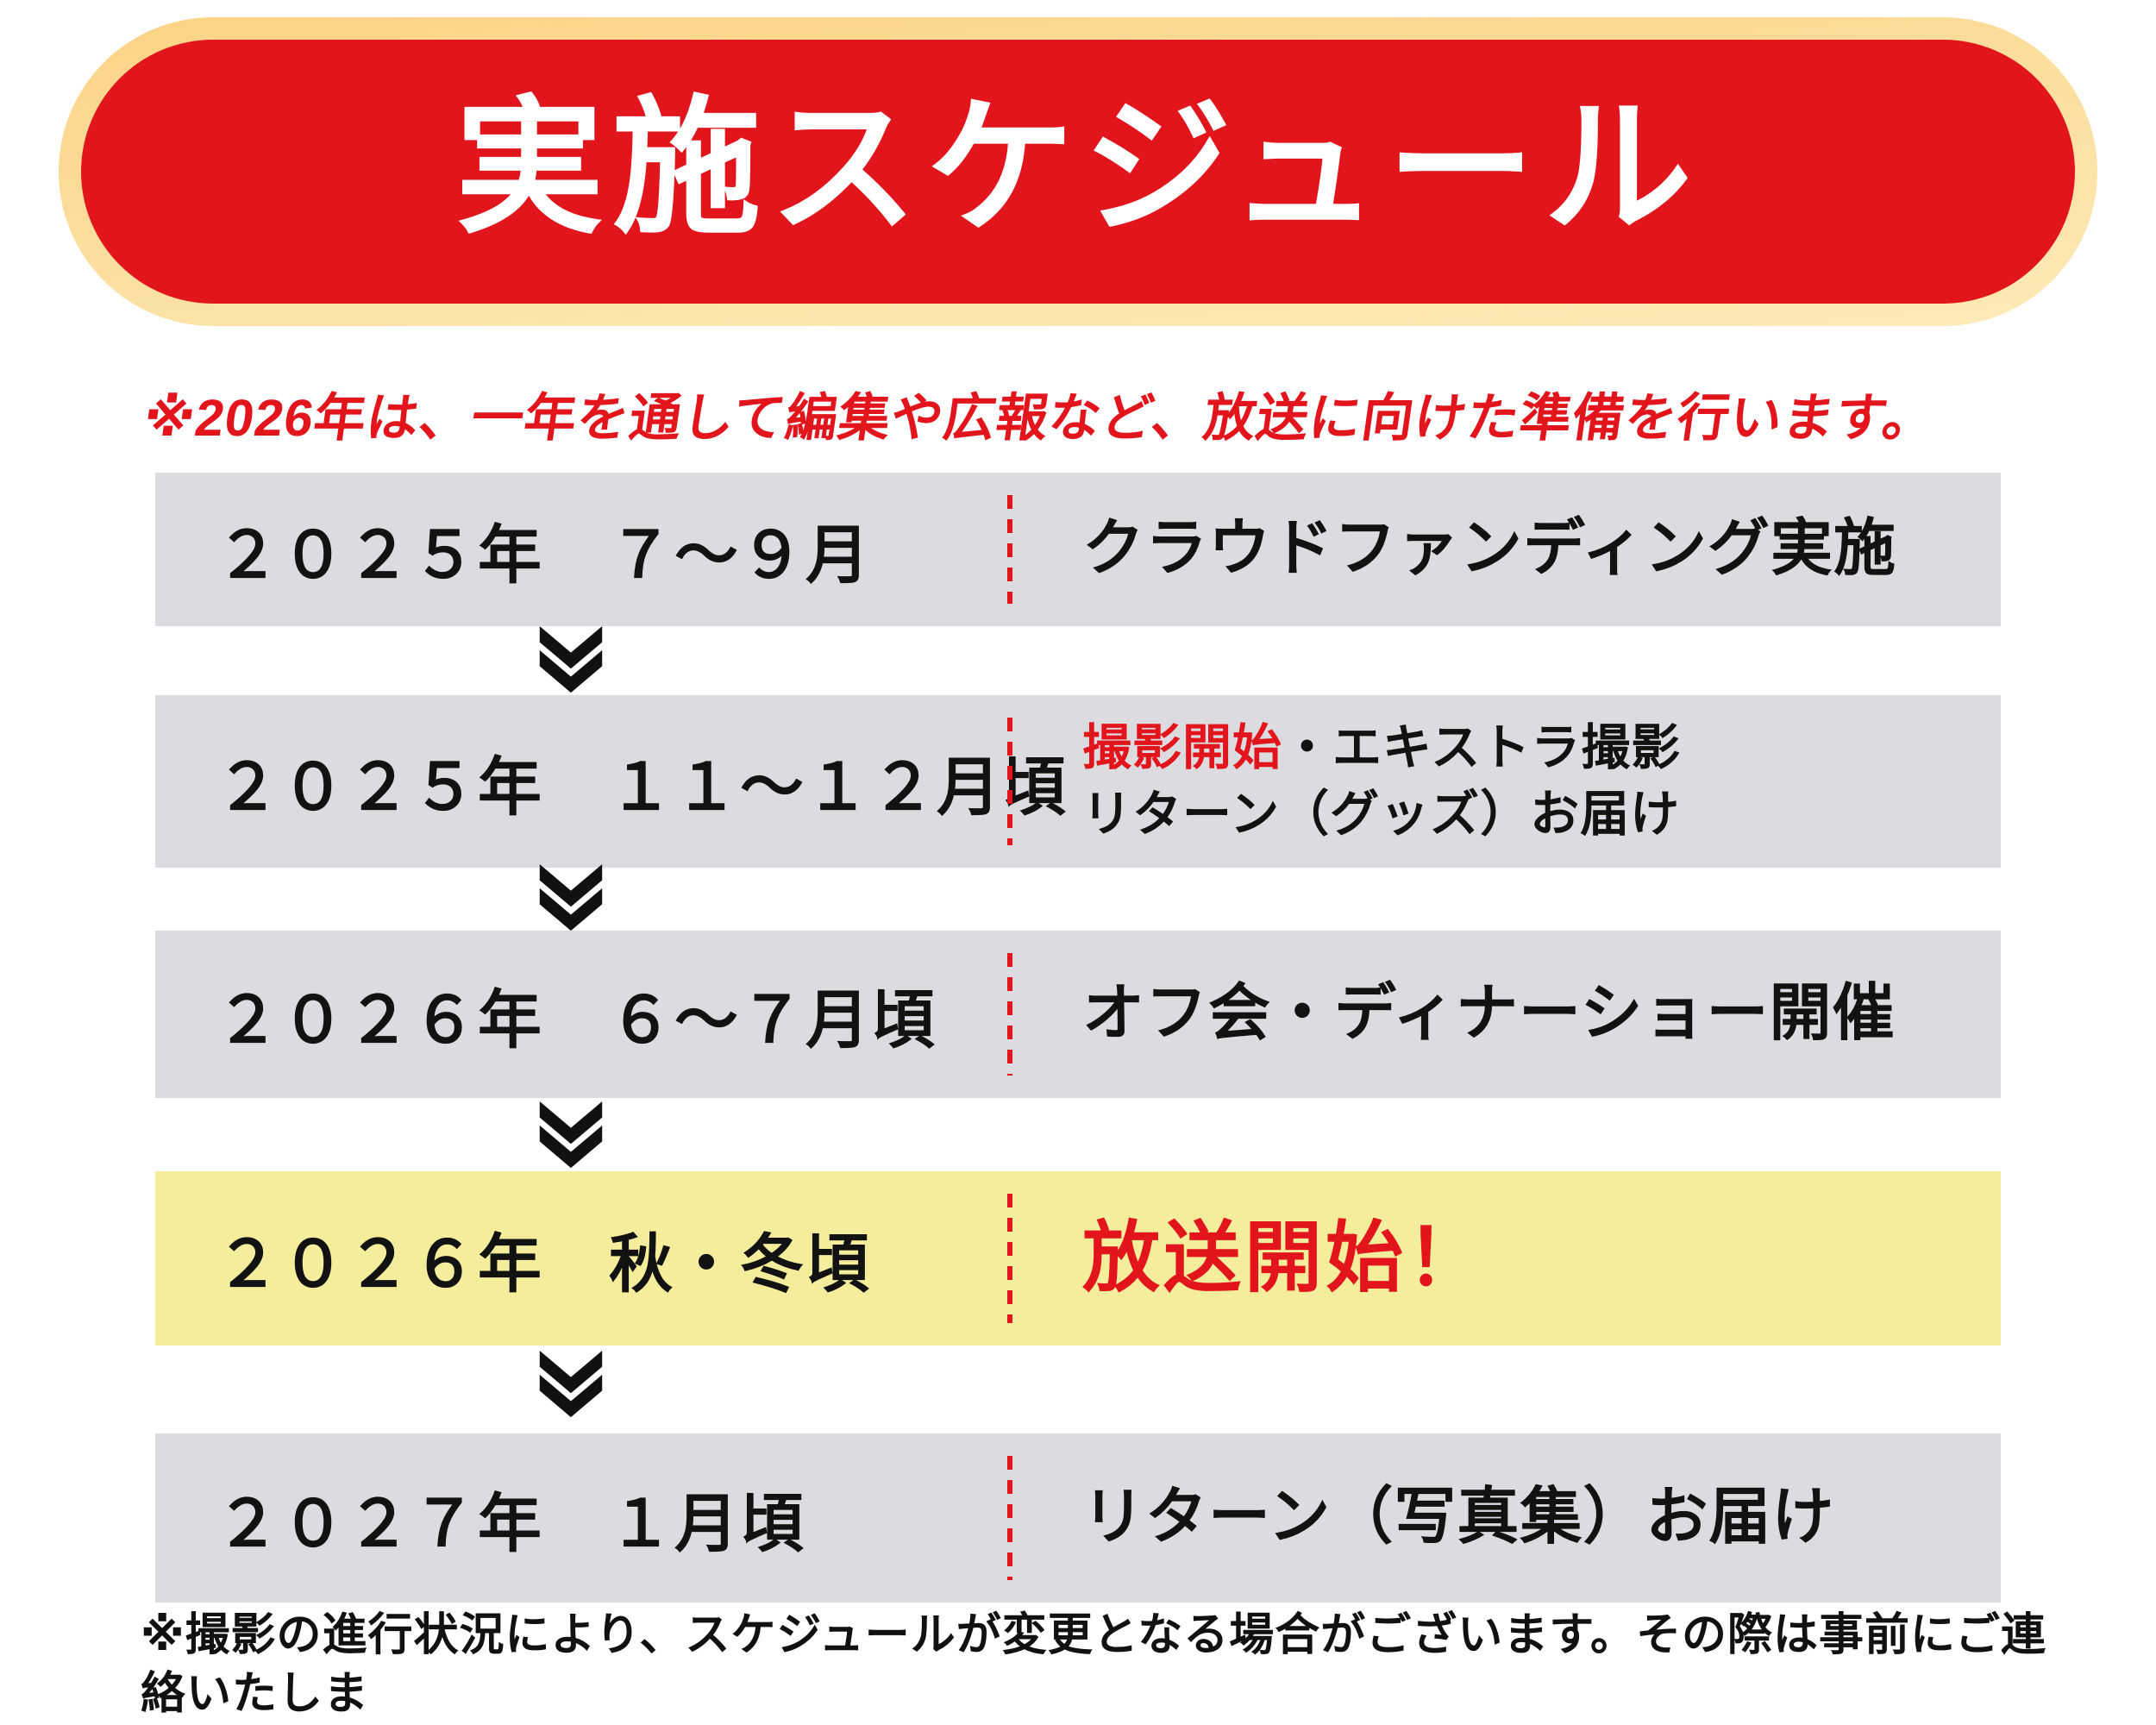 The width and height of the screenshot is (2156, 1725). Describe the element at coordinates (1078, 781) in the screenshot. I see `schedule-row-2025-nov-dec: ２０２５年 １１〜１２月頃 撮影開始・エキストラ撮影 リターン（グッズ）お届け` at that location.